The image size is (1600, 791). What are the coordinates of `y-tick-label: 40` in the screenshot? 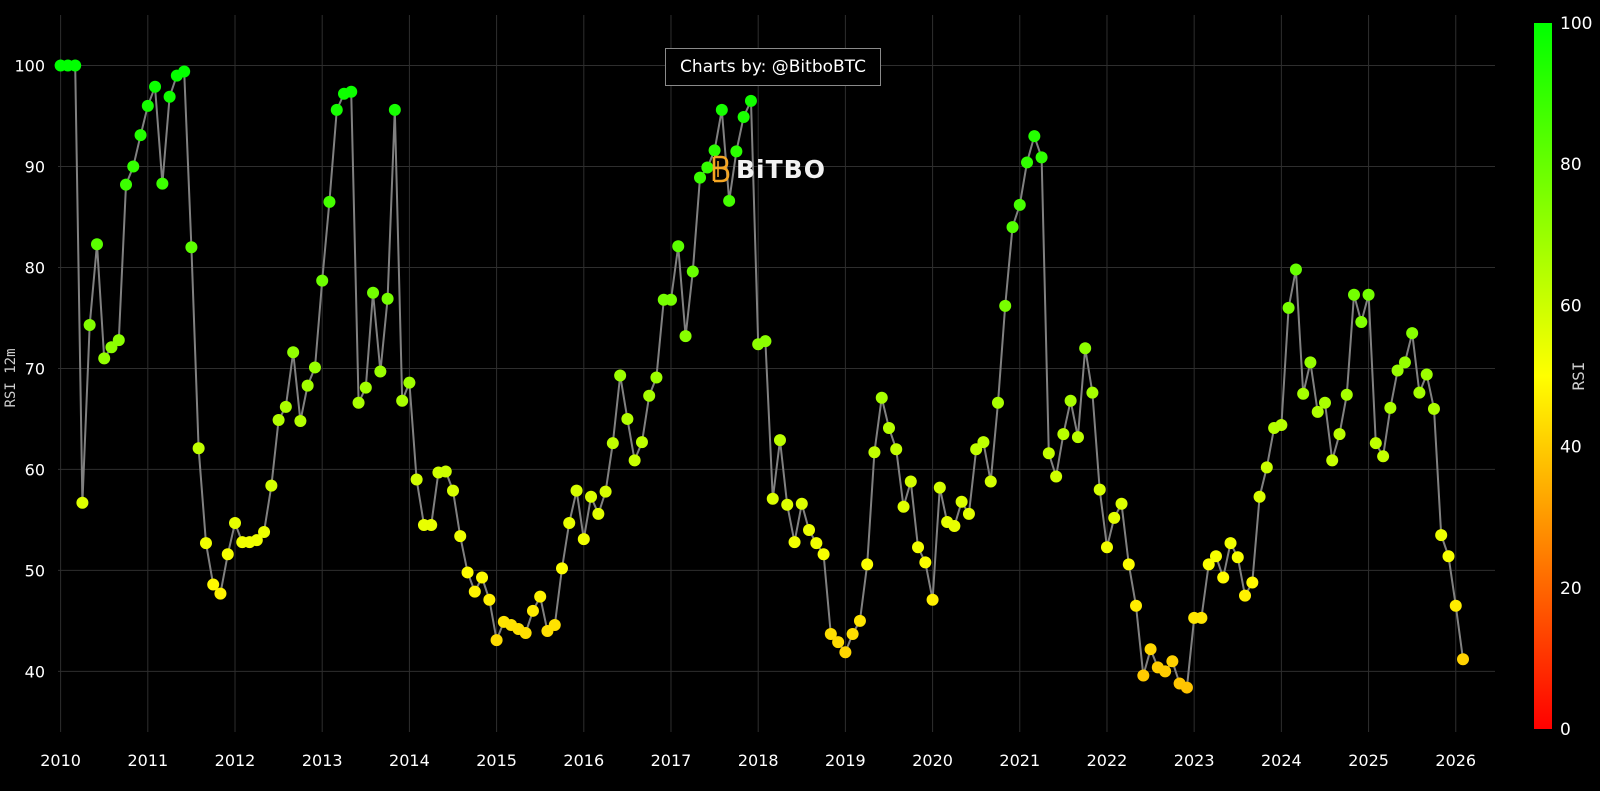 It's located at (35, 671).